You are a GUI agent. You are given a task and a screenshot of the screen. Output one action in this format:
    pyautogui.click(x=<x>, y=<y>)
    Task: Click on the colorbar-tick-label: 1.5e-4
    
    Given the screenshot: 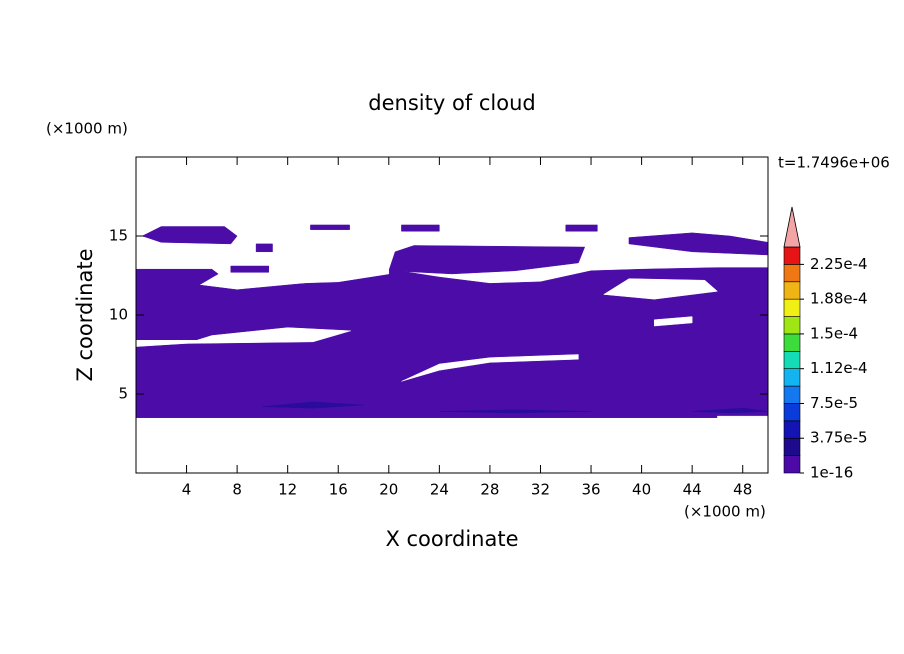 What is the action you would take?
    pyautogui.click(x=834, y=333)
    